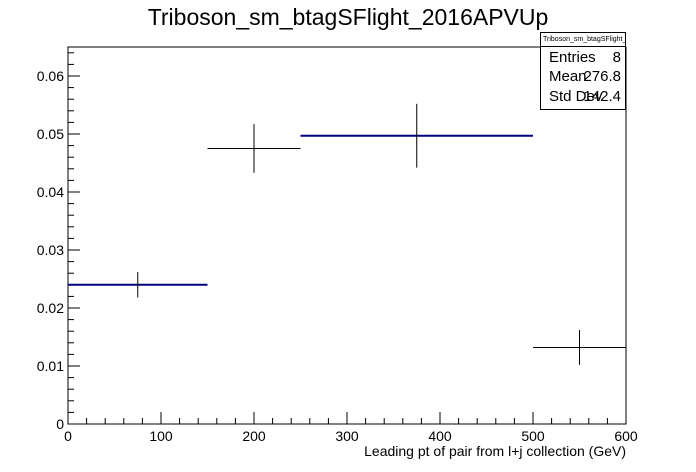 The width and height of the screenshot is (696, 472). Describe the element at coordinates (50, 308) in the screenshot. I see `y-tick-label: 0.02` at that location.